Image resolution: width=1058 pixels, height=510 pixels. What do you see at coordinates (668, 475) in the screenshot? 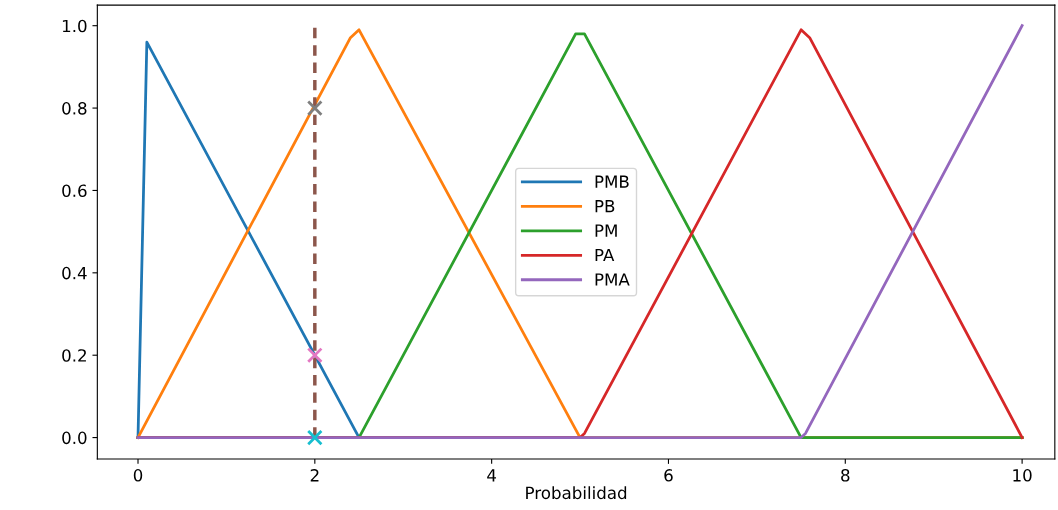
I see `x-tick-label: 6` at bounding box center [668, 475].